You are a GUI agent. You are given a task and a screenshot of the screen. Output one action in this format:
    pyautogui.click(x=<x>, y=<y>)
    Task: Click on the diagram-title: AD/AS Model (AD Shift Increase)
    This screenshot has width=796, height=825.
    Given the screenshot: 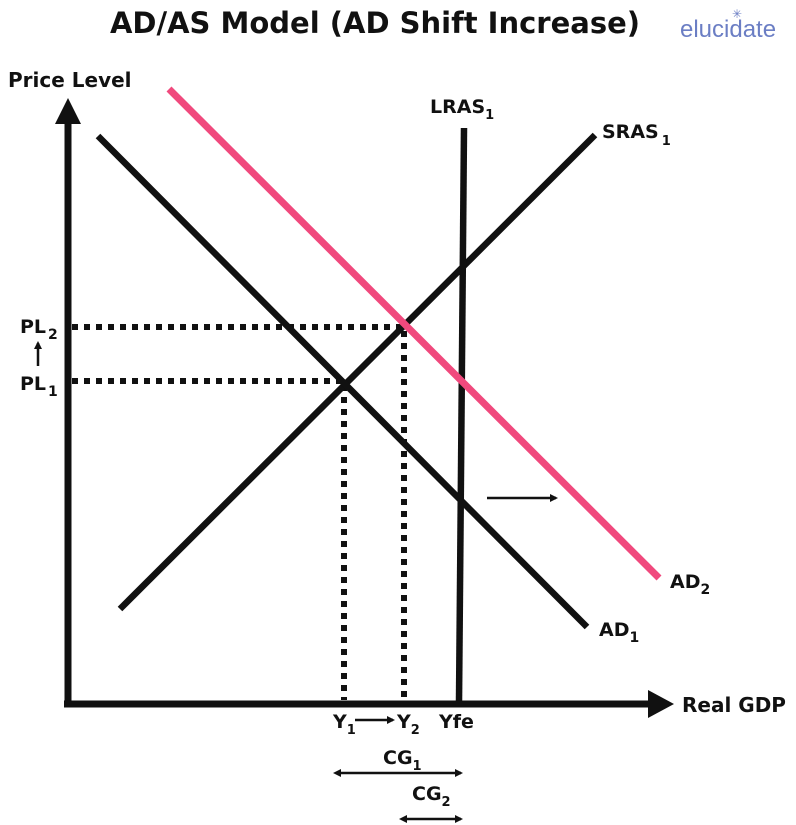 What is the action you would take?
    pyautogui.click(x=375, y=23)
    